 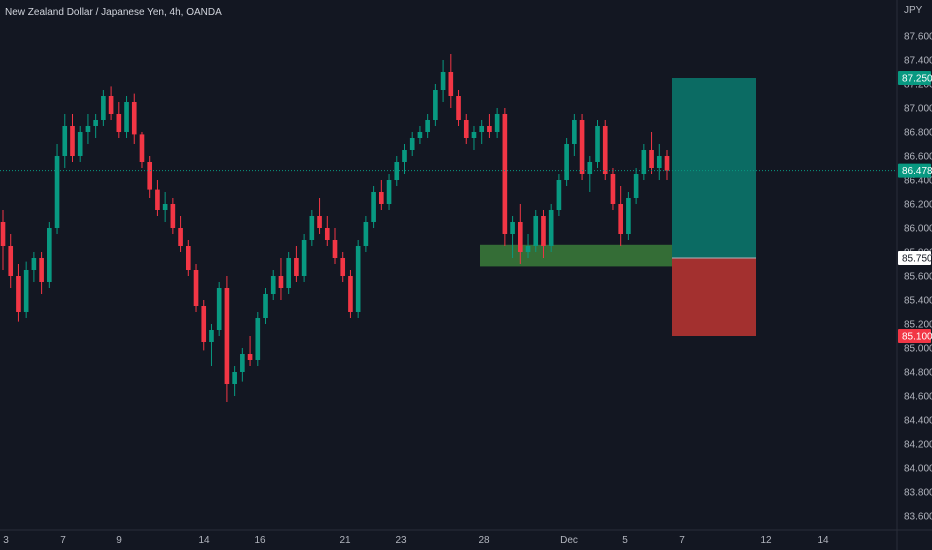 I want to click on time-tick-label: 21, so click(x=345, y=540).